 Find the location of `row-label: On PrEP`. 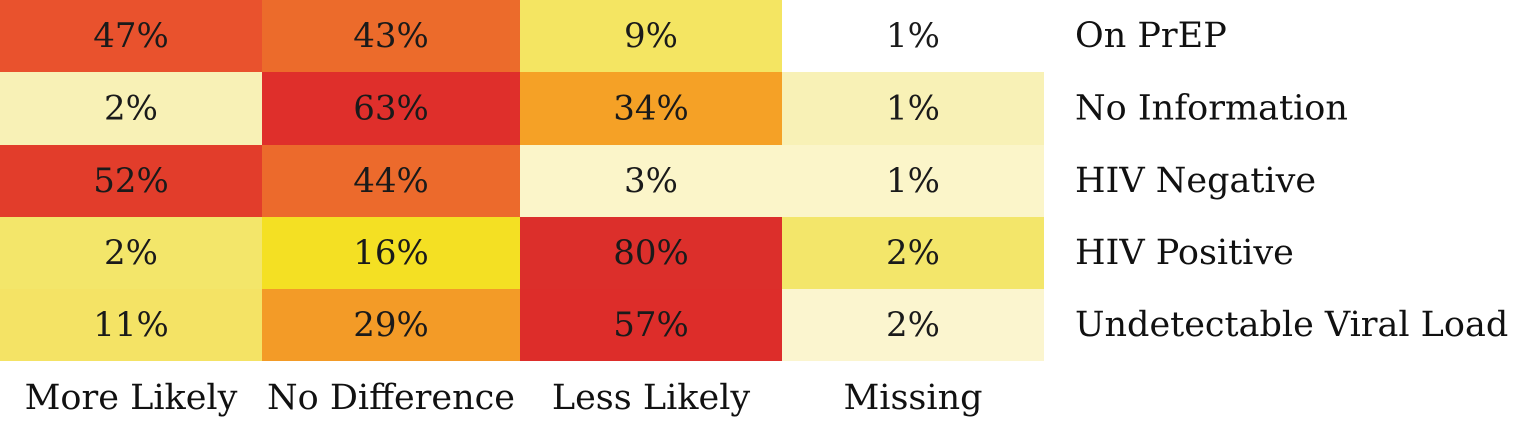

row-label: On PrEP is located at coordinates (1151, 36).